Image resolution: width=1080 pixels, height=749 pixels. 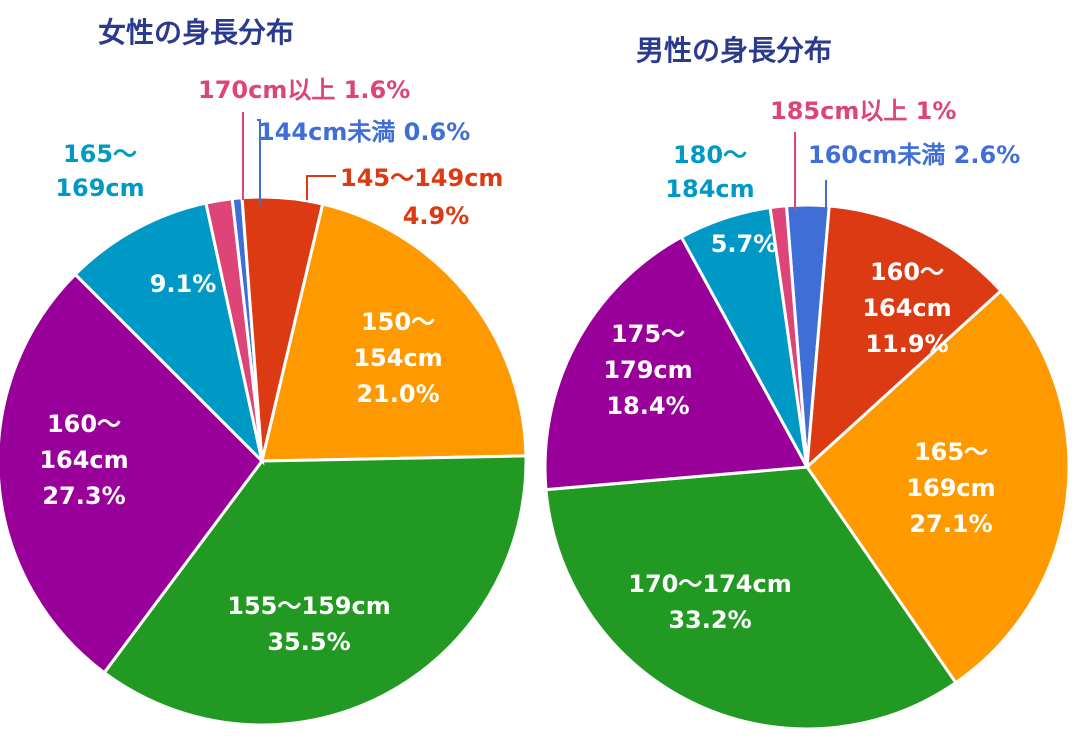 I want to click on slice-label-0-5-0: 9.1%, so click(x=183, y=284).